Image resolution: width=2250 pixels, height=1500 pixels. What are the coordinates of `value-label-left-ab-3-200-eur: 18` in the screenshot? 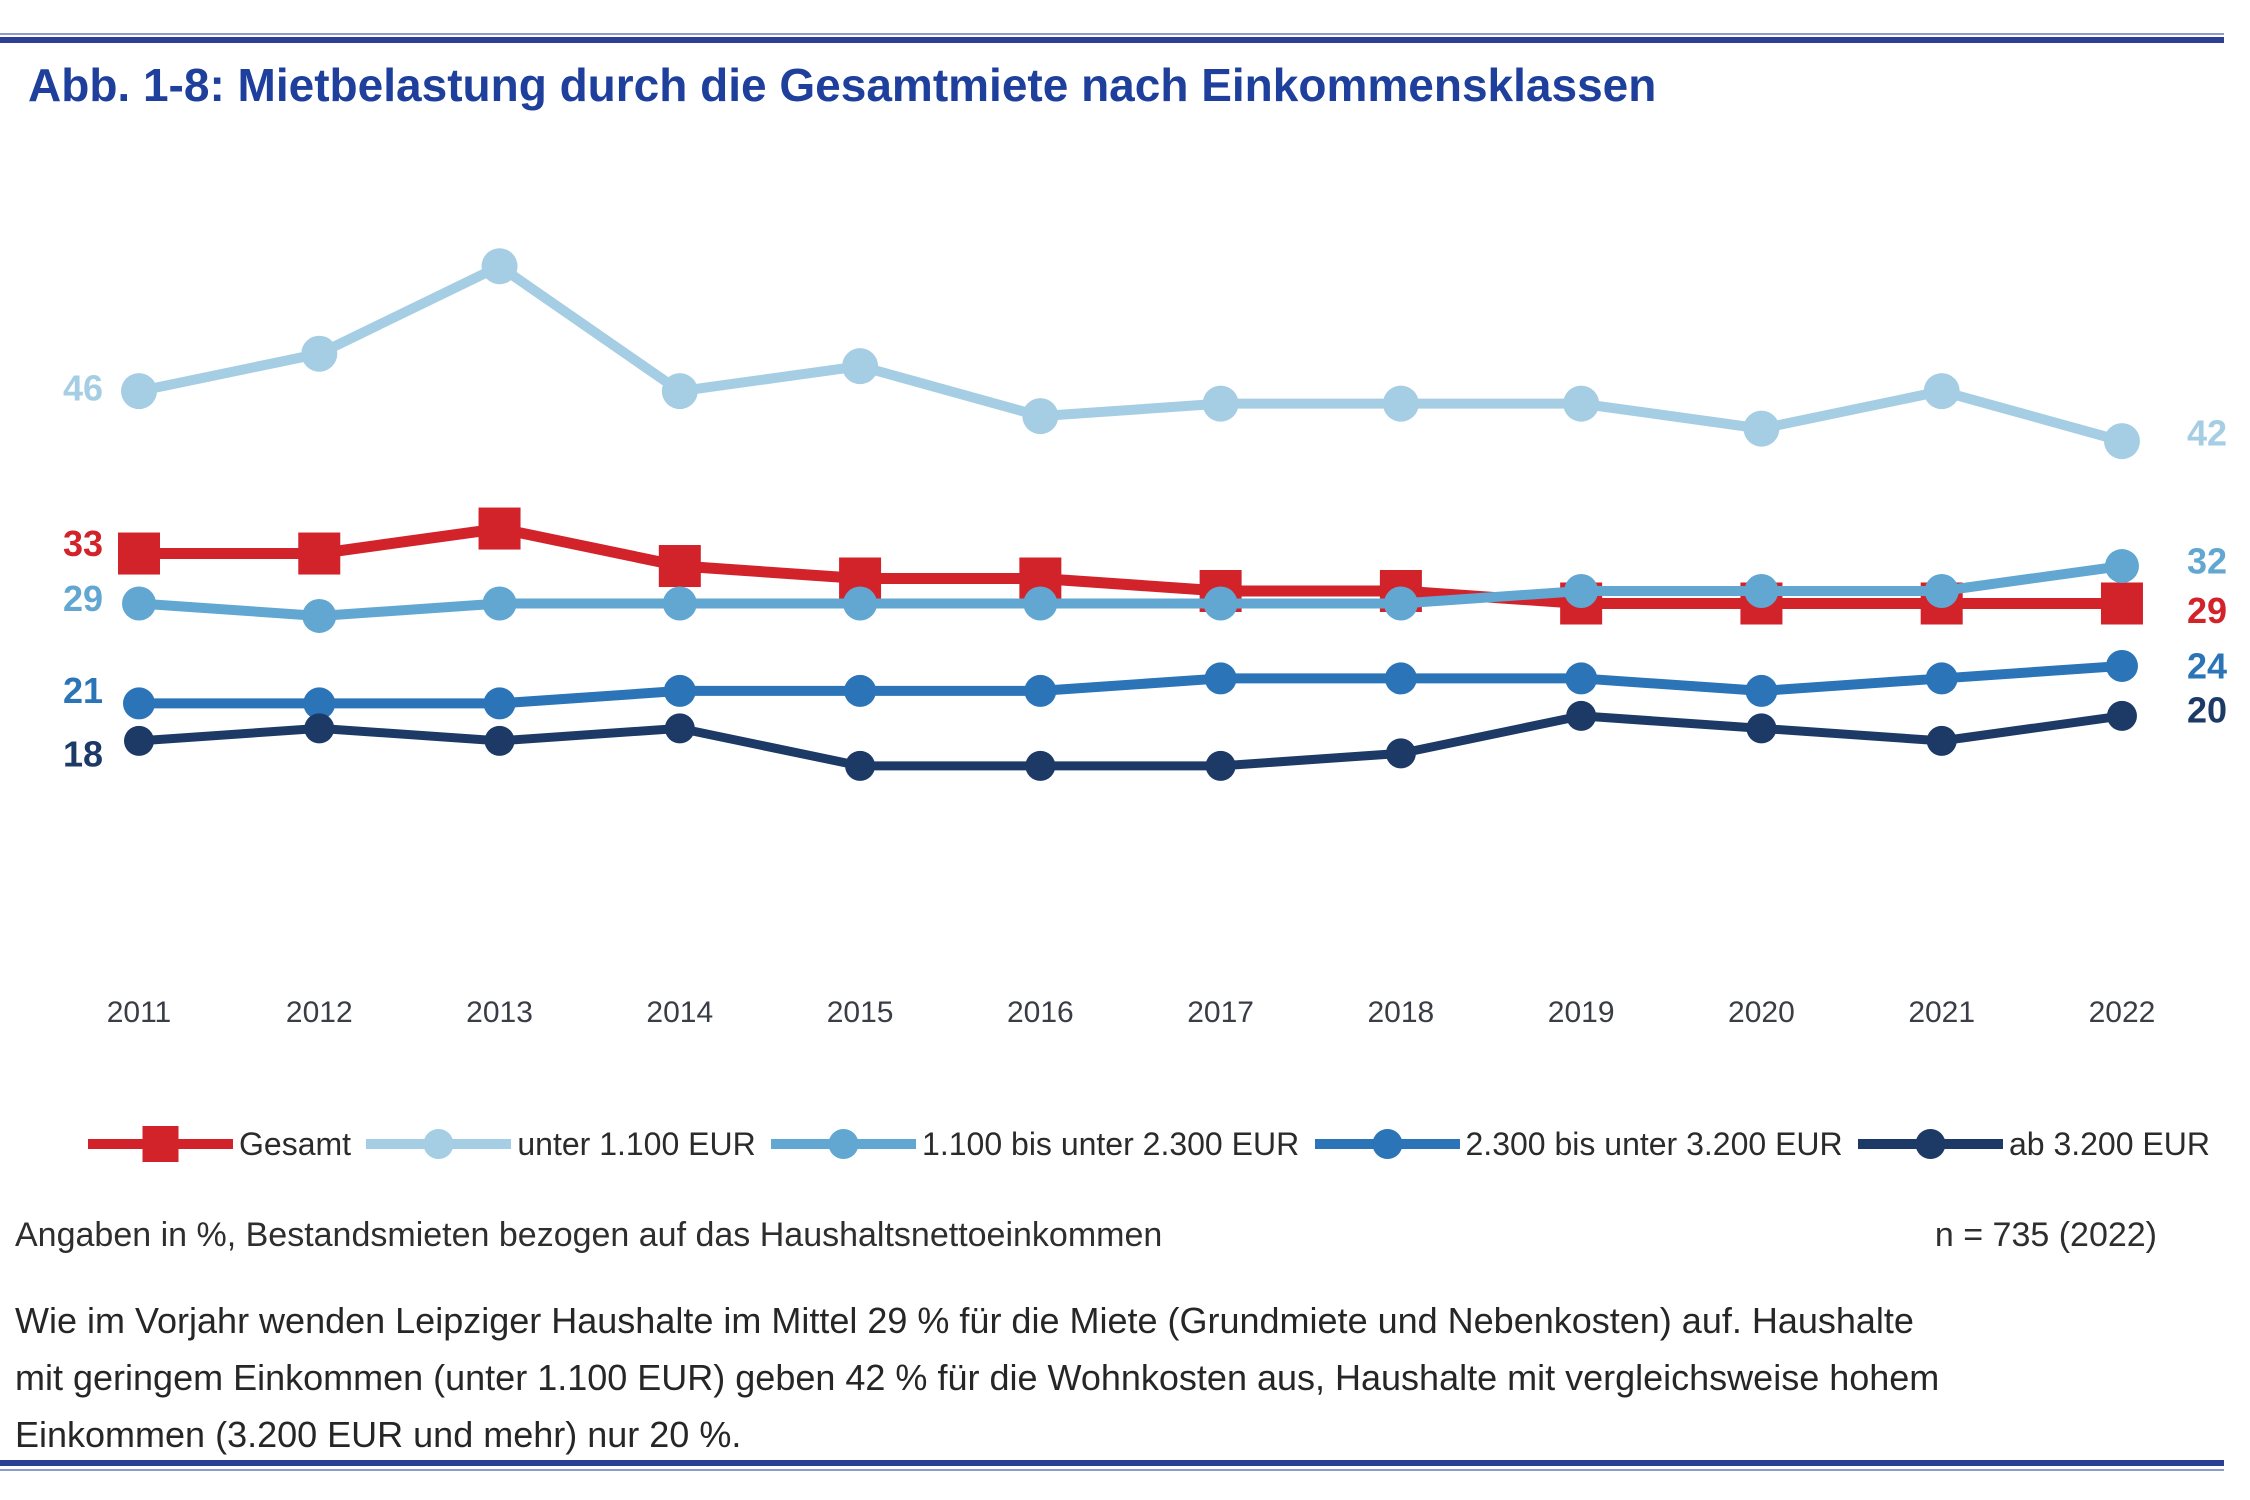 It's located at (83, 753).